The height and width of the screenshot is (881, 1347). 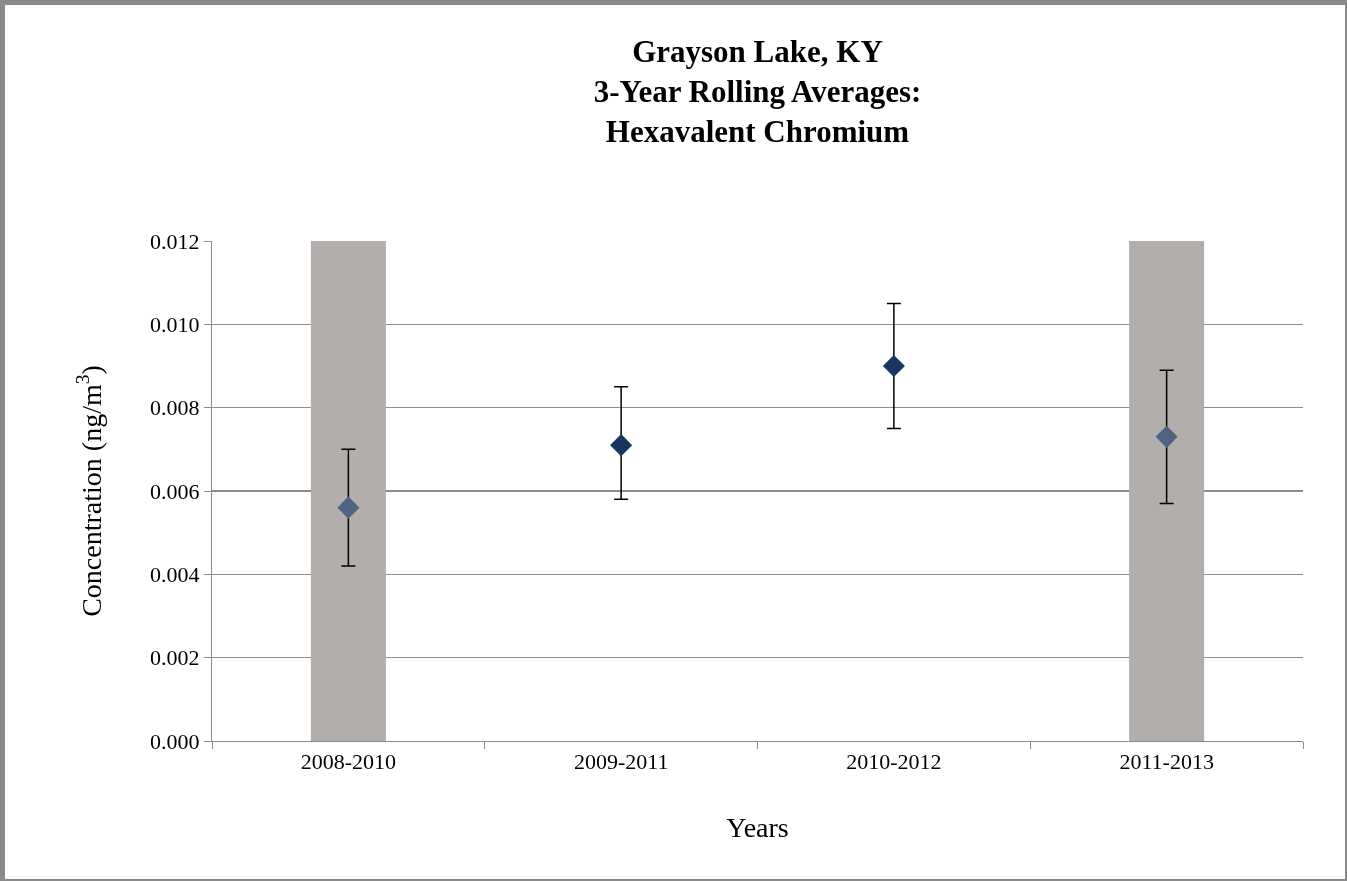 What do you see at coordinates (174, 575) in the screenshot?
I see `y-tick-label: 0.004` at bounding box center [174, 575].